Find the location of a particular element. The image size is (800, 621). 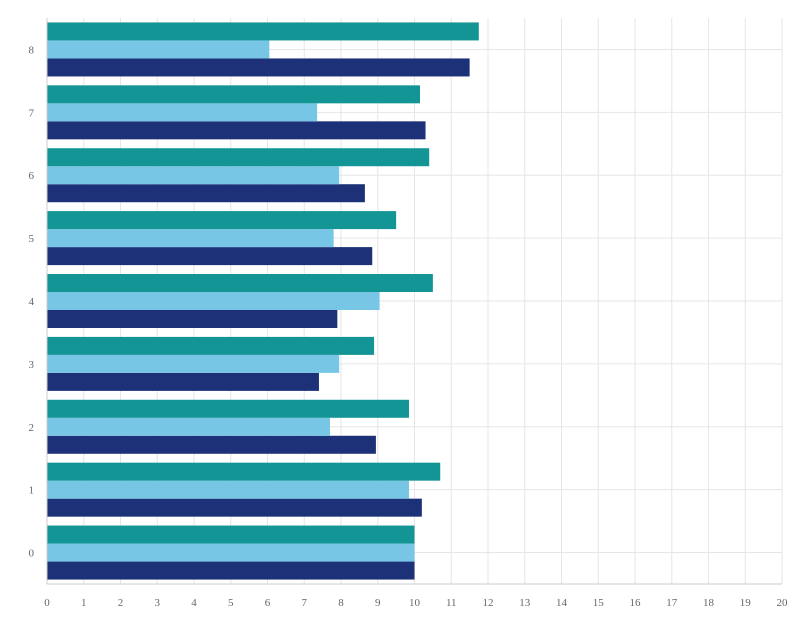

y-tick-label: 6 is located at coordinates (32, 176).